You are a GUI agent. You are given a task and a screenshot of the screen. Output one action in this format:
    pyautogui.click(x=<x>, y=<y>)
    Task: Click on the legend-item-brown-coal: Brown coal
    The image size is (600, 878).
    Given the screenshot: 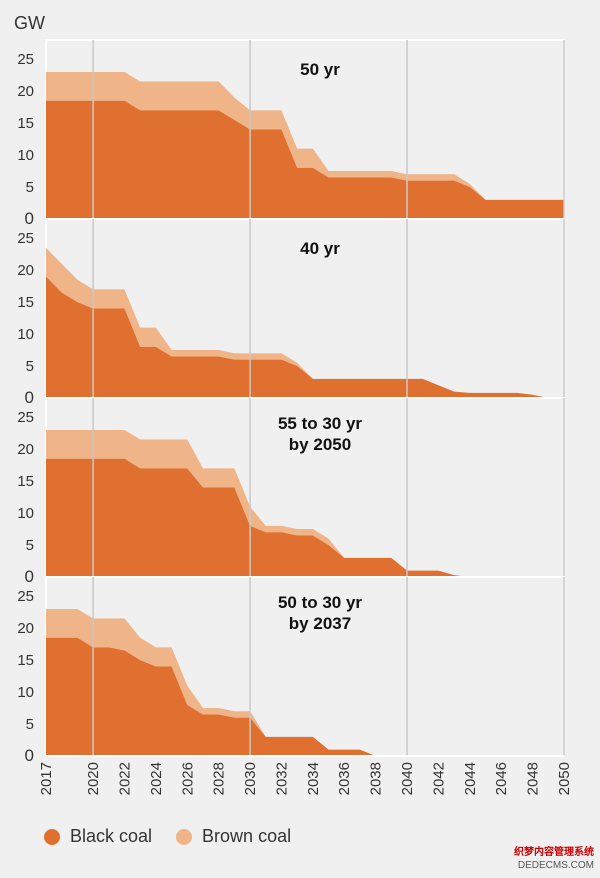 What is the action you would take?
    pyautogui.click(x=233, y=836)
    